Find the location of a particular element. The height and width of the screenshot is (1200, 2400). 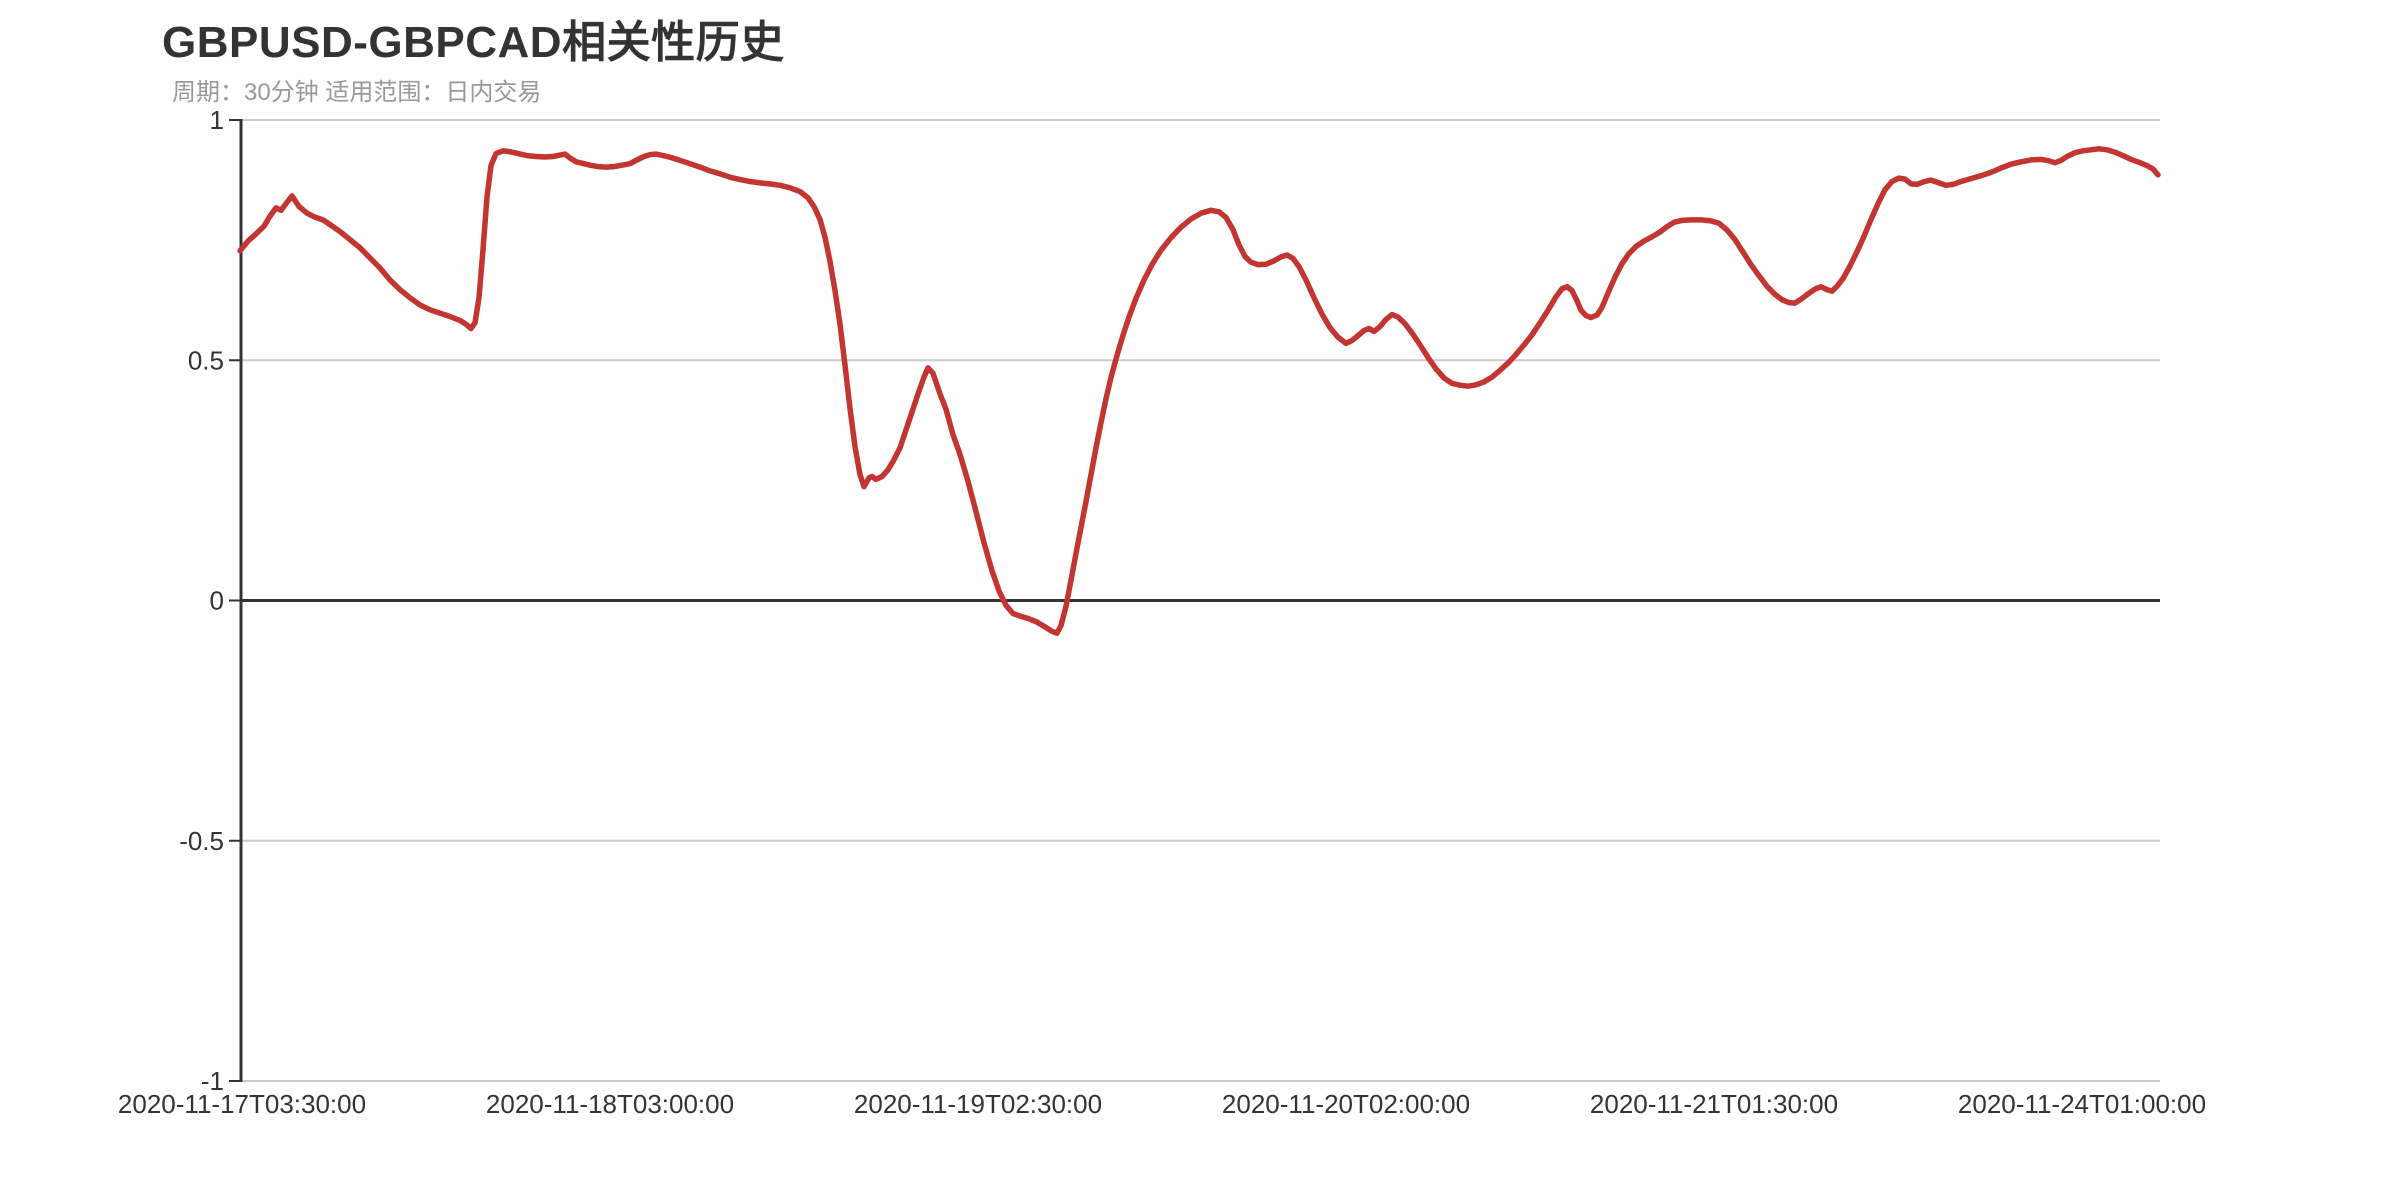

x-axis-label: 2020-11-17T03:30:00 is located at coordinates (242, 1104).